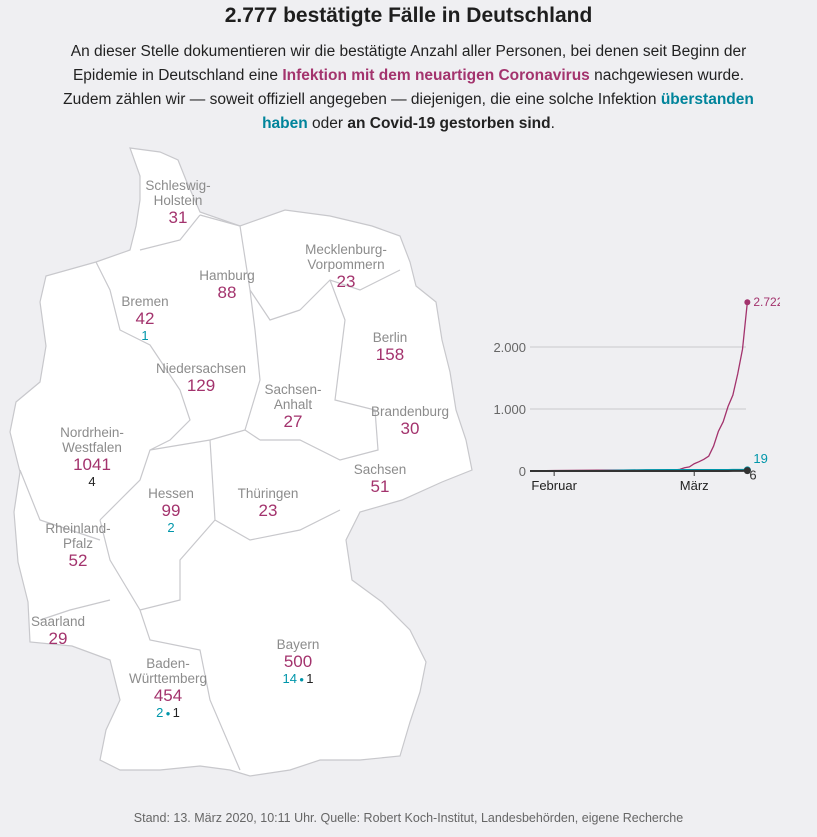  What do you see at coordinates (168, 678) in the screenshot?
I see `state-name: Württemberg` at bounding box center [168, 678].